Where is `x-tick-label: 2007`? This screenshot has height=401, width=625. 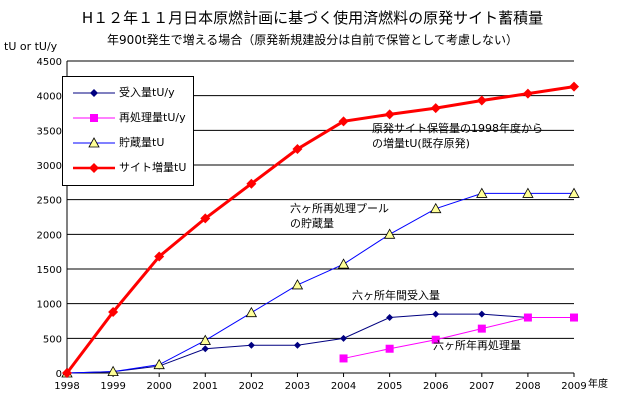
x-tick-label: 2007 is located at coordinates (481, 386).